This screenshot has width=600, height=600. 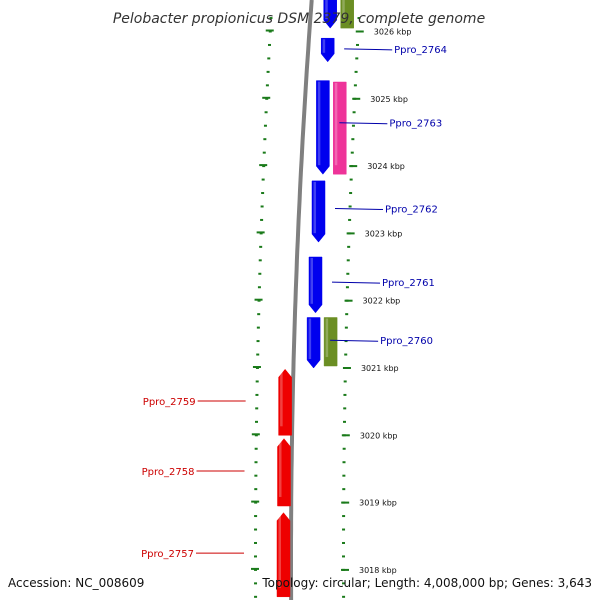 What do you see at coordinates (336, 124) in the screenshot?
I see `feature-rna-magenta-highlight` at bounding box center [336, 124].